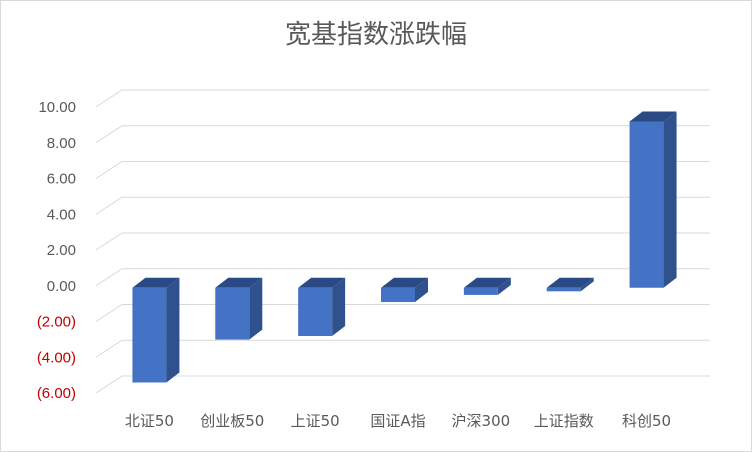  I want to click on x-category-label: 沪深300, so click(481, 421).